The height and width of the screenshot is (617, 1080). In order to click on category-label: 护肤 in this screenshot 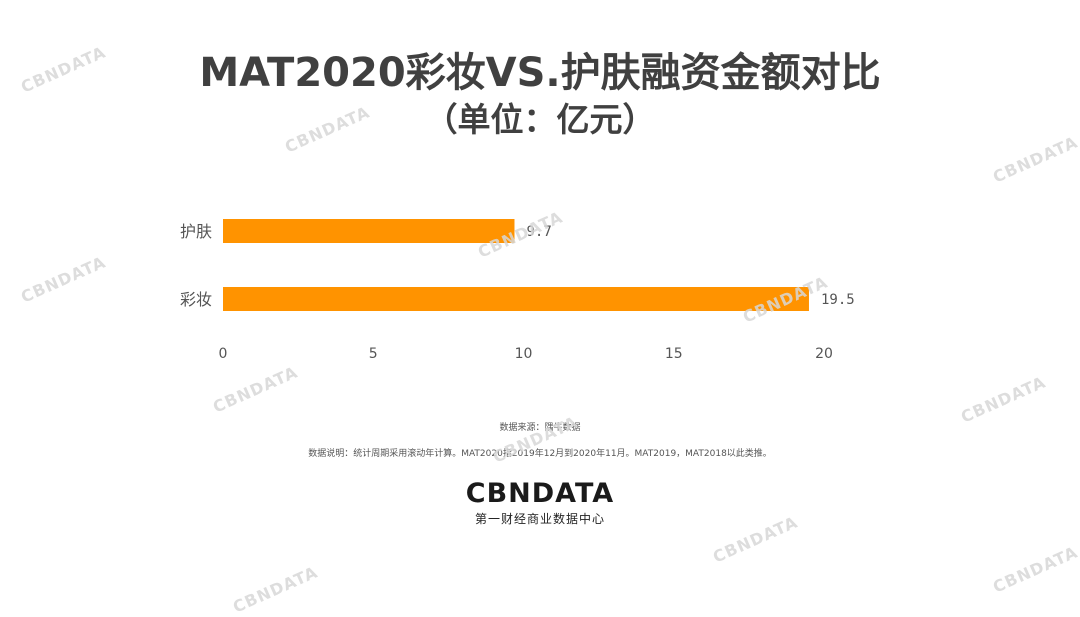, I will do `click(196, 231)`.